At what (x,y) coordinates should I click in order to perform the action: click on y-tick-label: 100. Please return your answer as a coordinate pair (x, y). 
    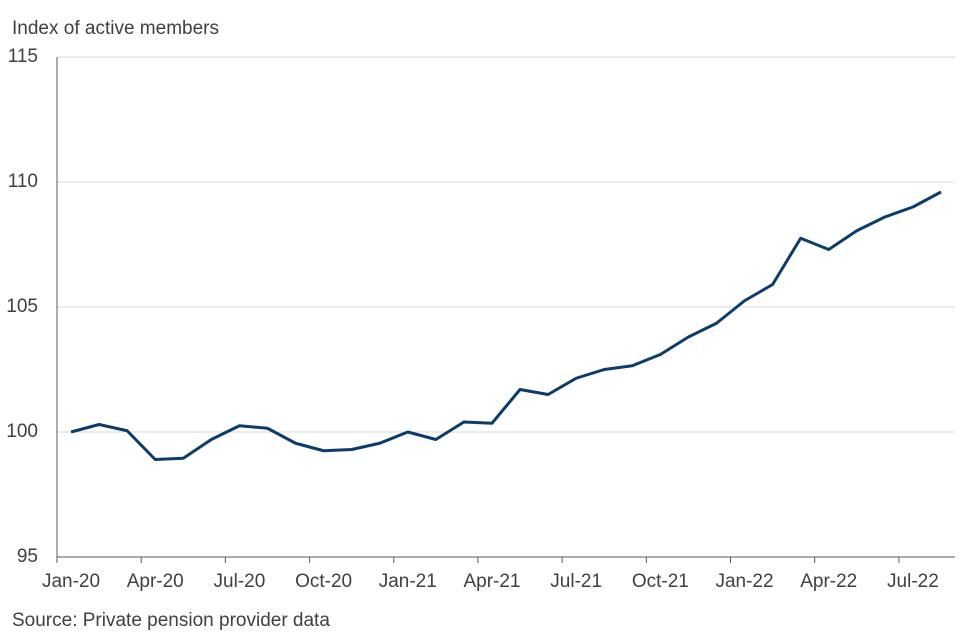
    Looking at the image, I should click on (22, 431).